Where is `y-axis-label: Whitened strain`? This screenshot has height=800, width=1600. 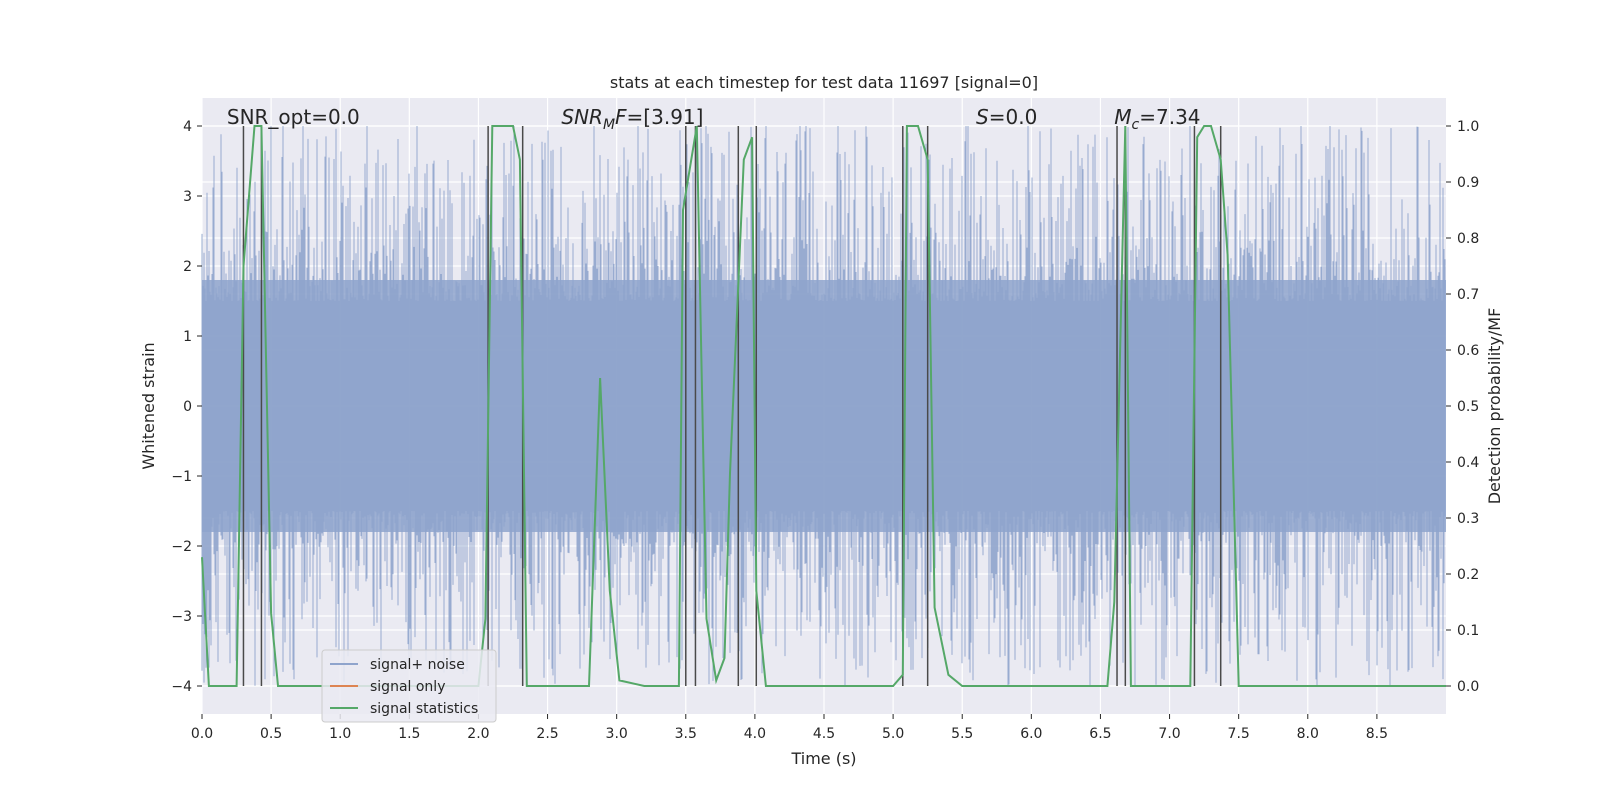
y-axis-label: Whitened strain is located at coordinates (148, 405).